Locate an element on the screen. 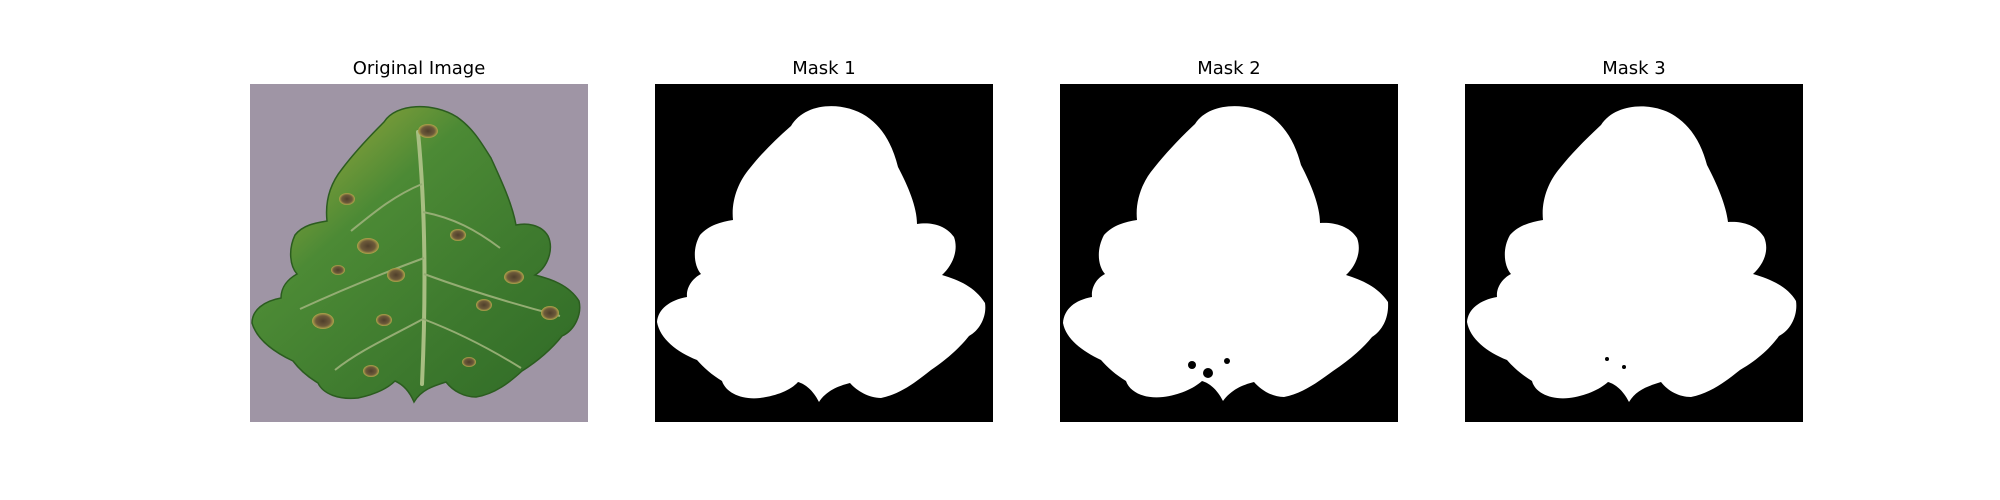 Image resolution: width=2000 pixels, height=500 pixels. panel-title-mask-3: Mask 3 is located at coordinates (1634, 68).